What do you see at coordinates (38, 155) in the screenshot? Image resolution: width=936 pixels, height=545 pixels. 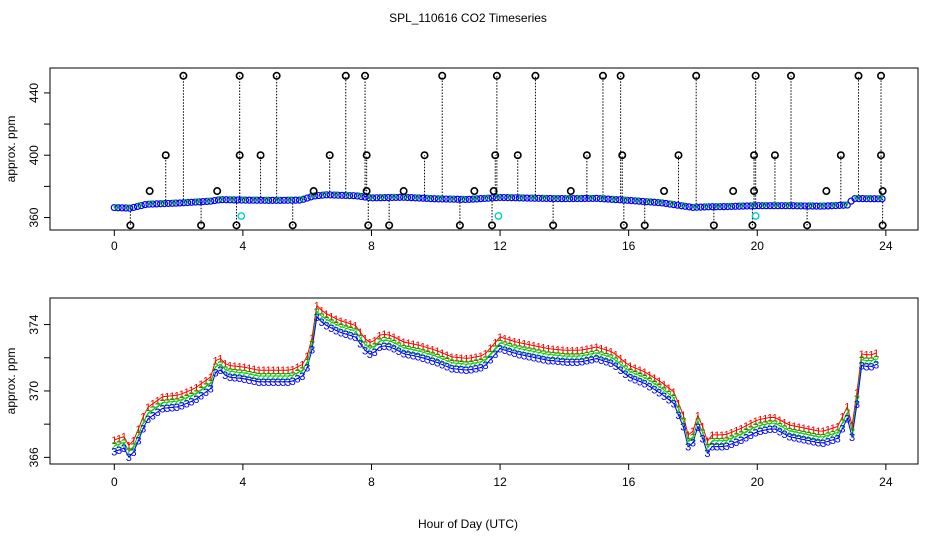 I see `top-y-axis: 360 400 440` at bounding box center [38, 155].